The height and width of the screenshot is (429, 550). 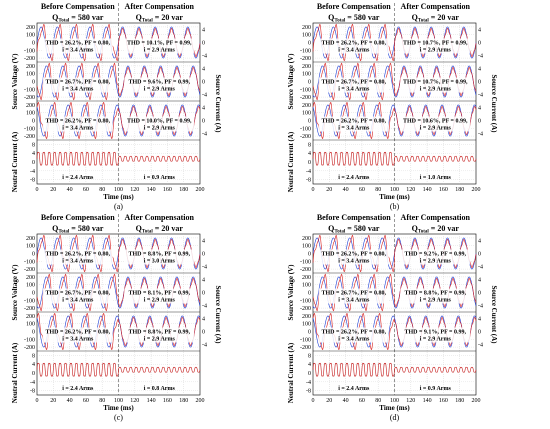 What do you see at coordinates (313, 401) in the screenshot?
I see `x-tick-label: 0` at bounding box center [313, 401].